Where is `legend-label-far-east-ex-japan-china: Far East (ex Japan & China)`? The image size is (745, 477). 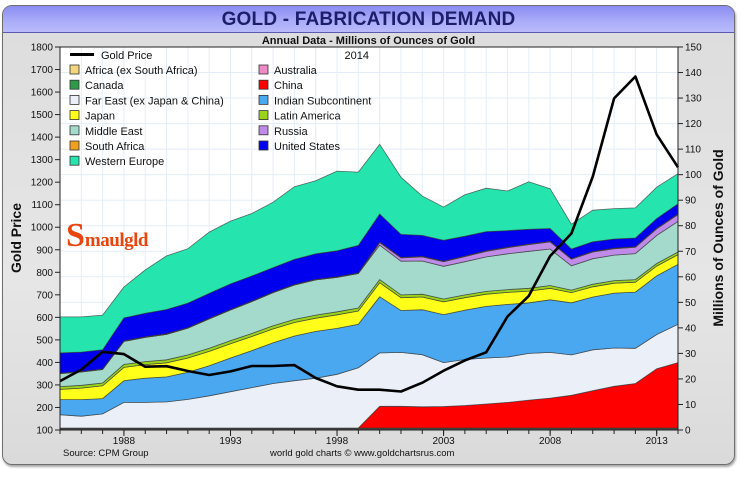 legend-label-far-east-ex-japan-china: Far East (ex Japan & China) is located at coordinates (154, 101).